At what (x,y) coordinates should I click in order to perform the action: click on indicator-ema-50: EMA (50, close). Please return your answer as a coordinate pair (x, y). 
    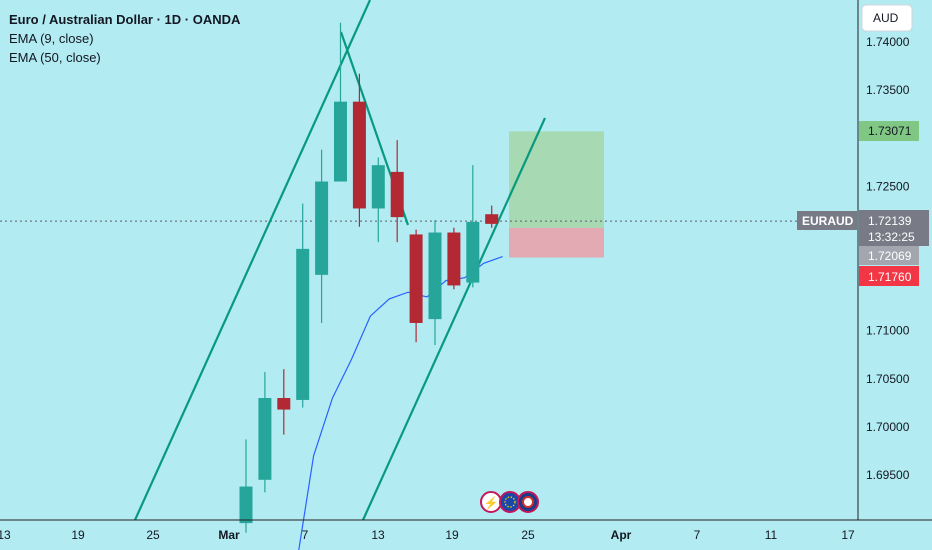
    Looking at the image, I should click on (55, 57).